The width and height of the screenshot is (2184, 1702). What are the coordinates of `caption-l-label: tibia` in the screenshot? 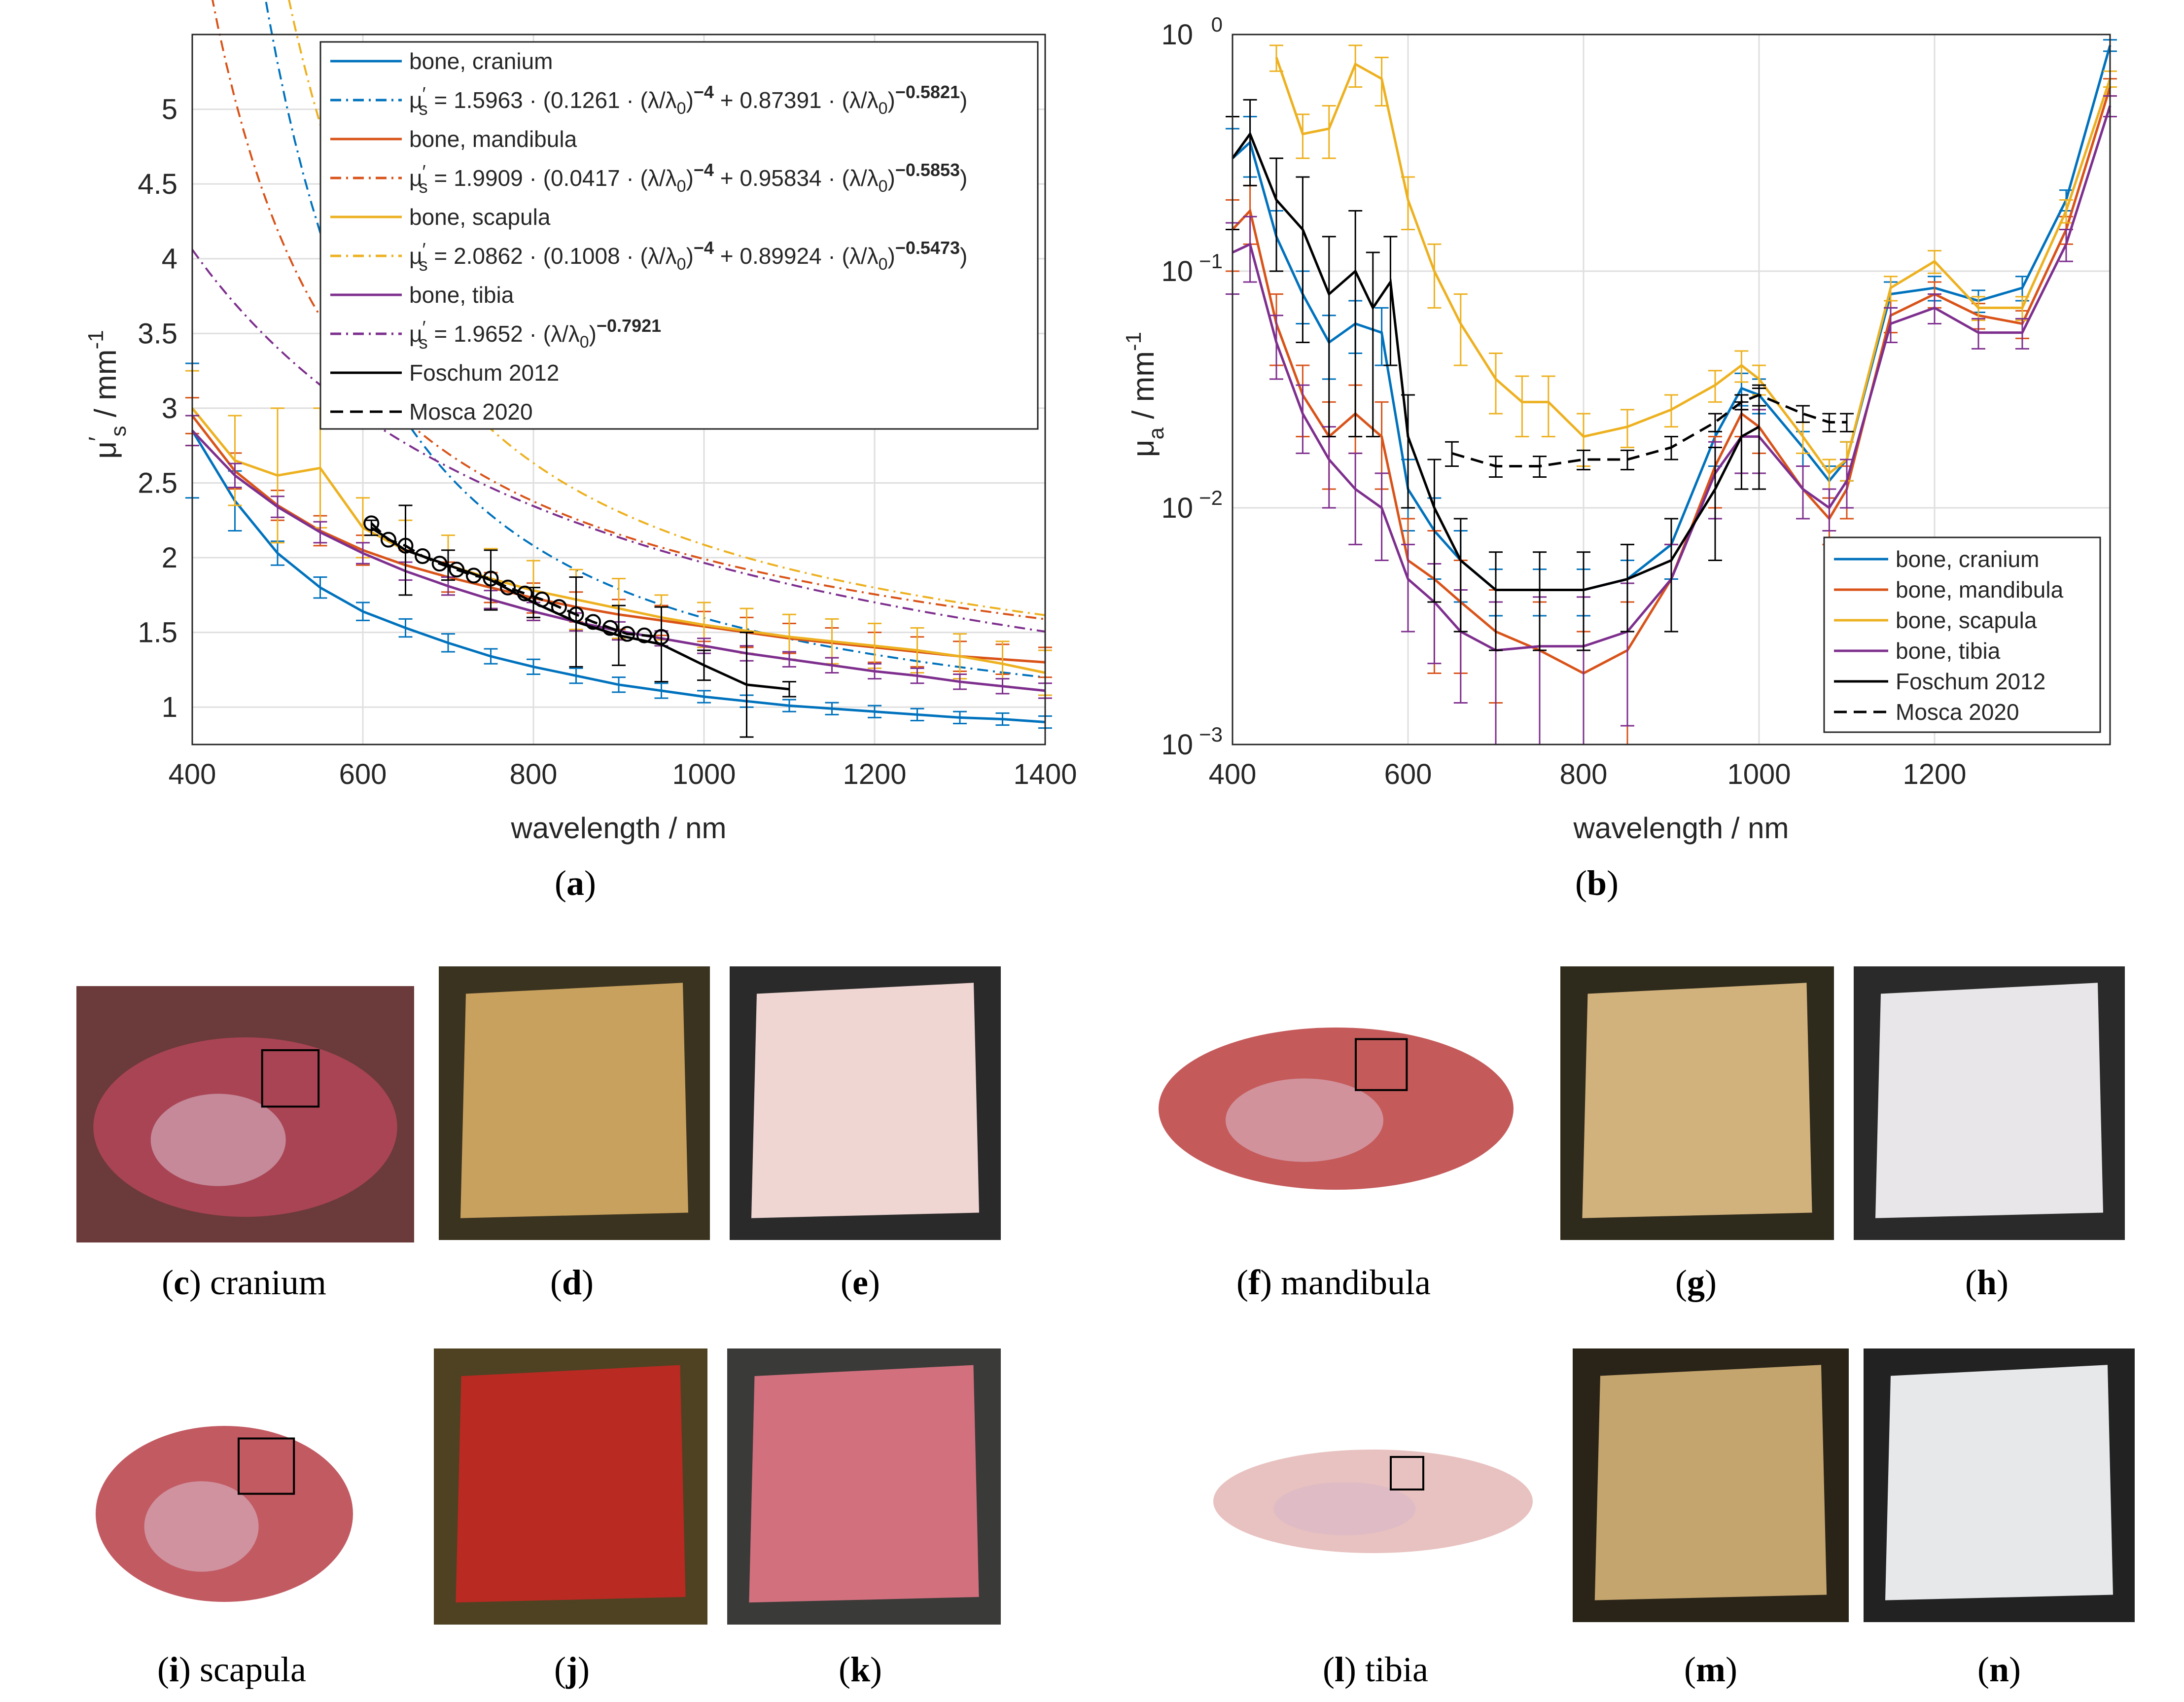 It's located at (1392, 1669).